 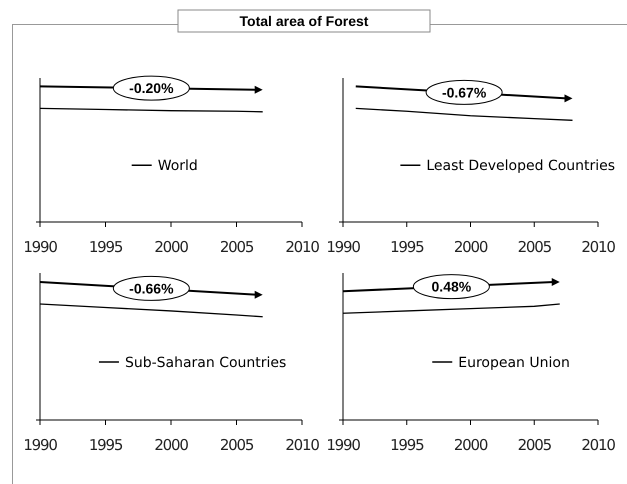 What do you see at coordinates (178, 166) in the screenshot?
I see `legend-label: World` at bounding box center [178, 166].